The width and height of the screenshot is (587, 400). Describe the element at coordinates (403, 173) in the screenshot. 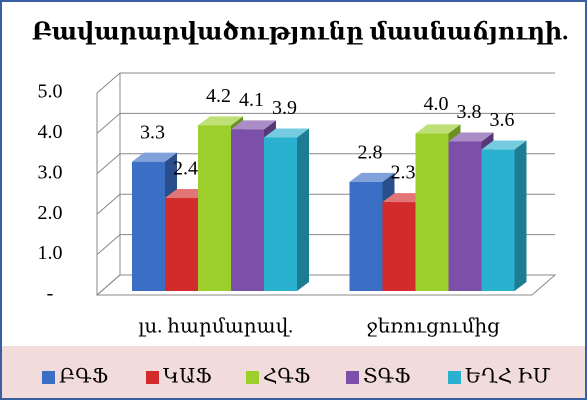

I see `data-label: 2.3` at that location.